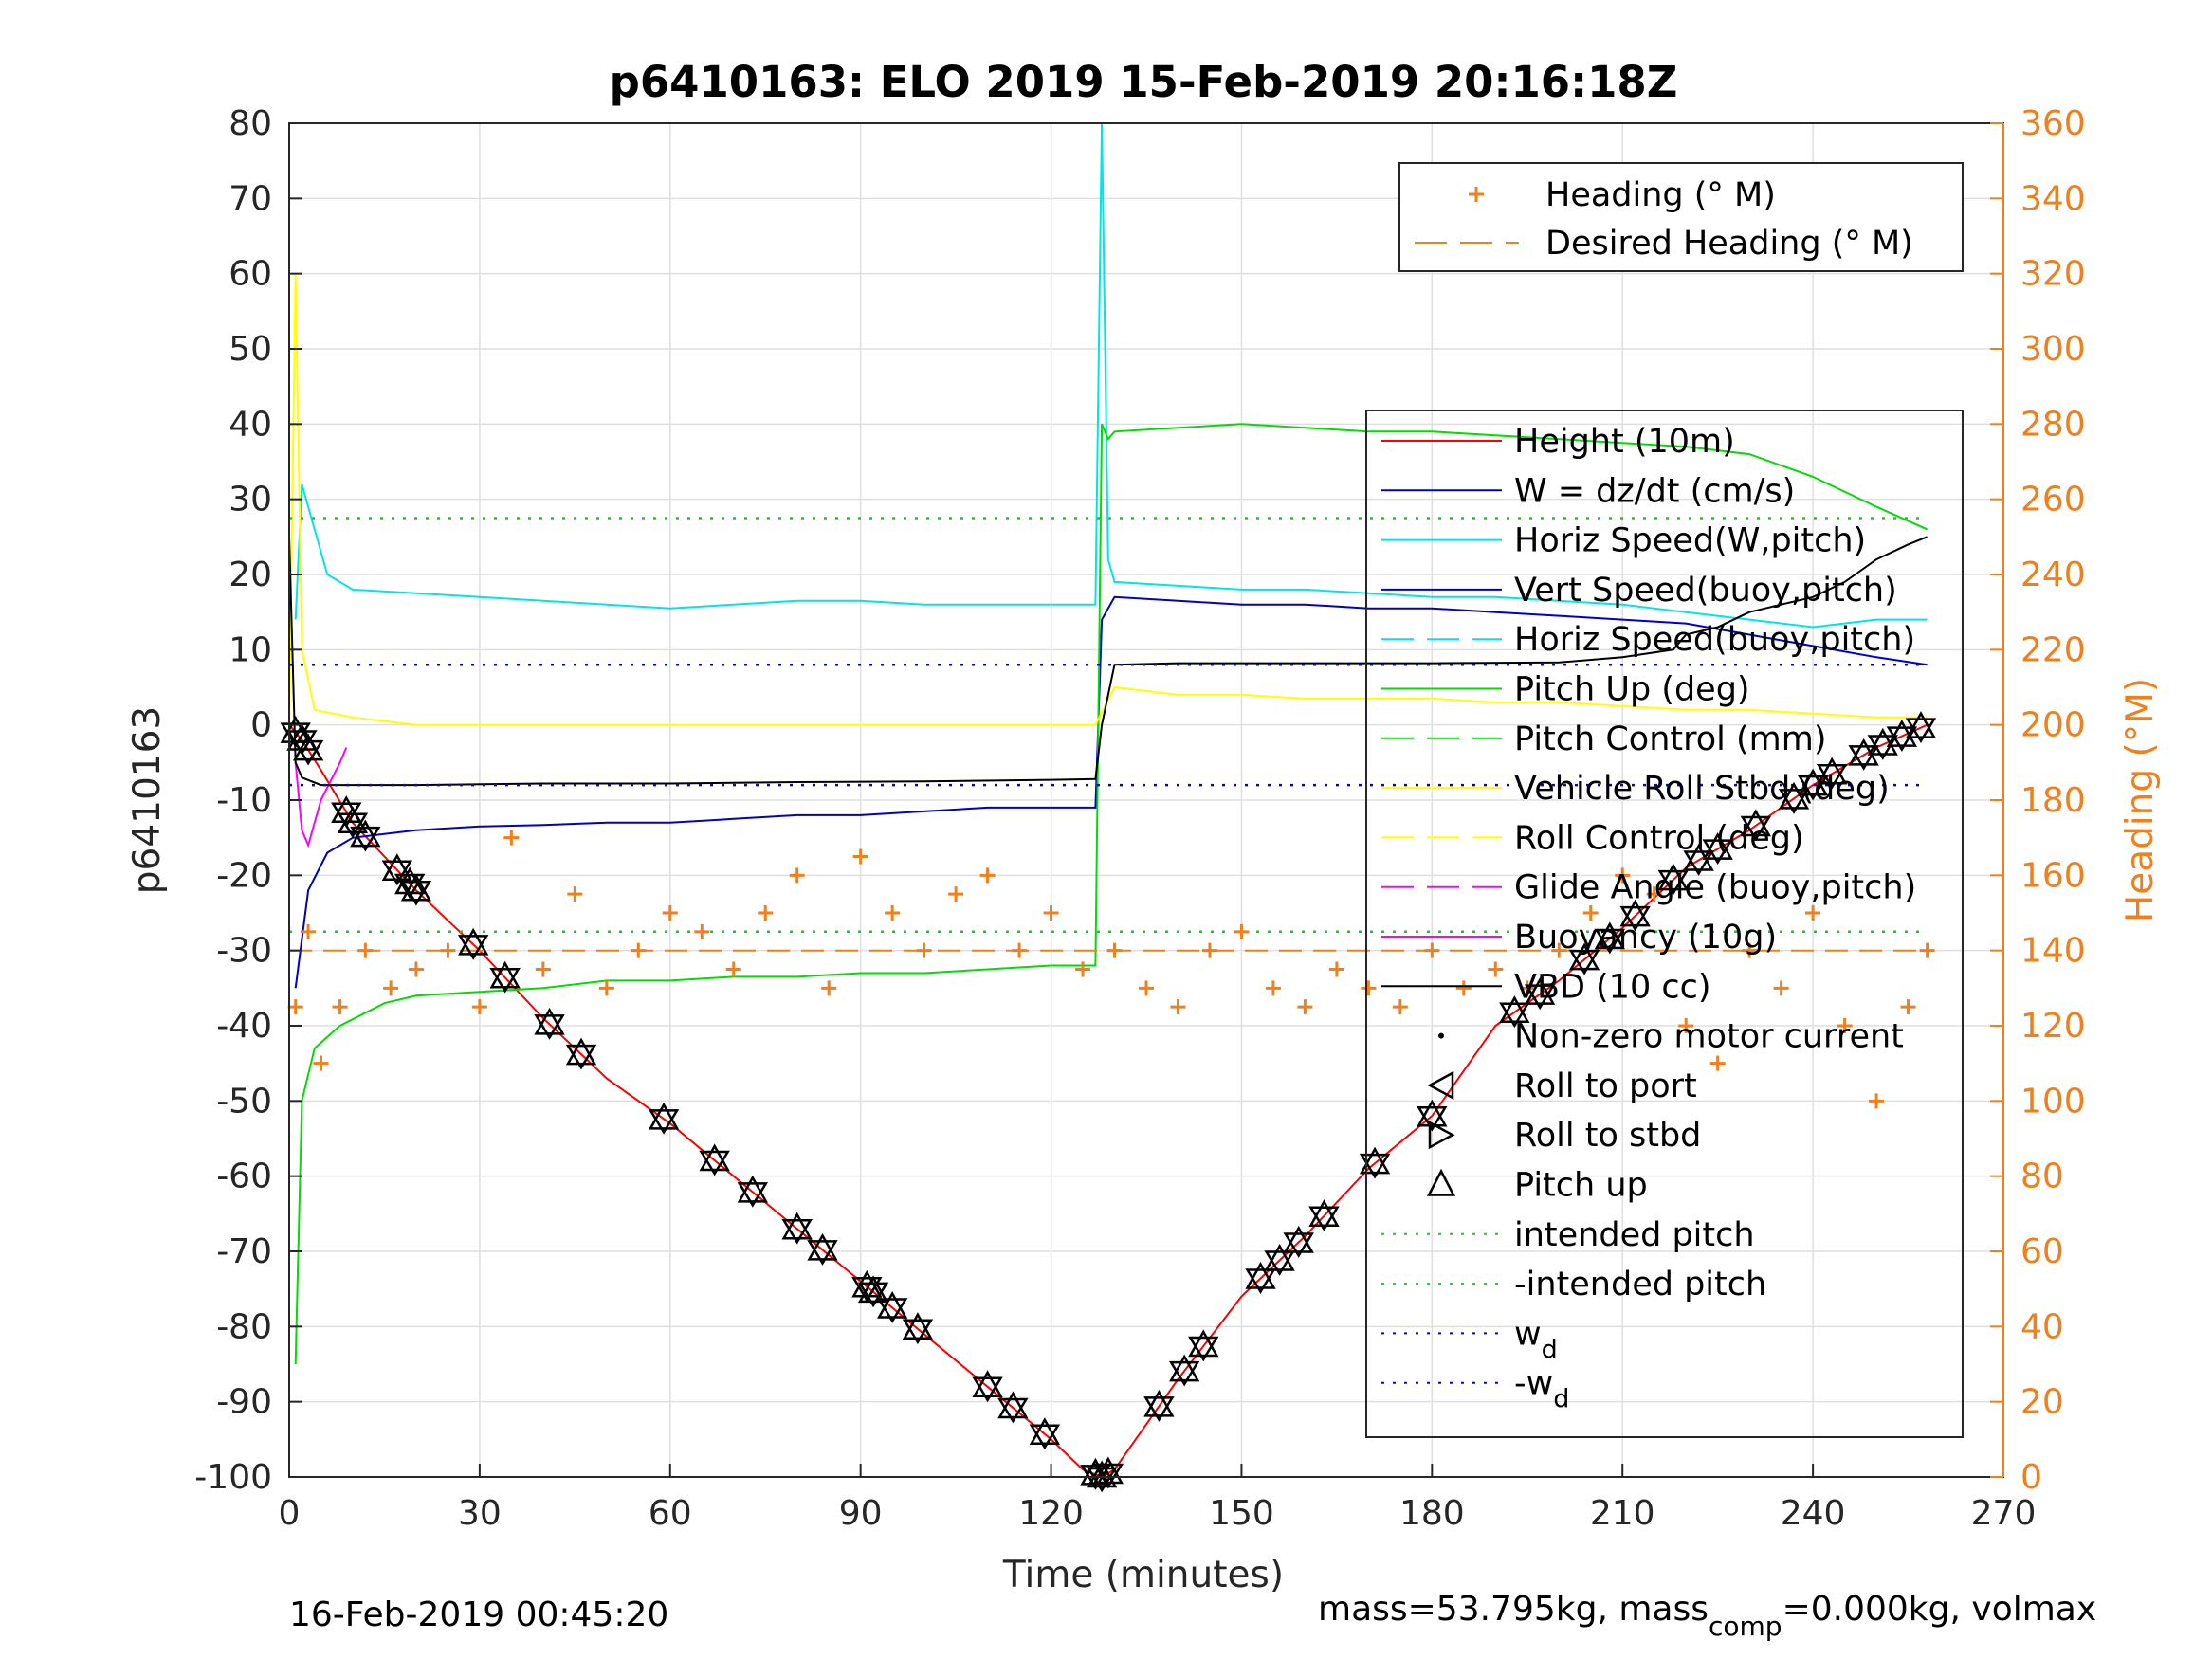 The height and width of the screenshot is (1659, 2212). I want to click on legend-swatch-motor-current, so click(1441, 1035).